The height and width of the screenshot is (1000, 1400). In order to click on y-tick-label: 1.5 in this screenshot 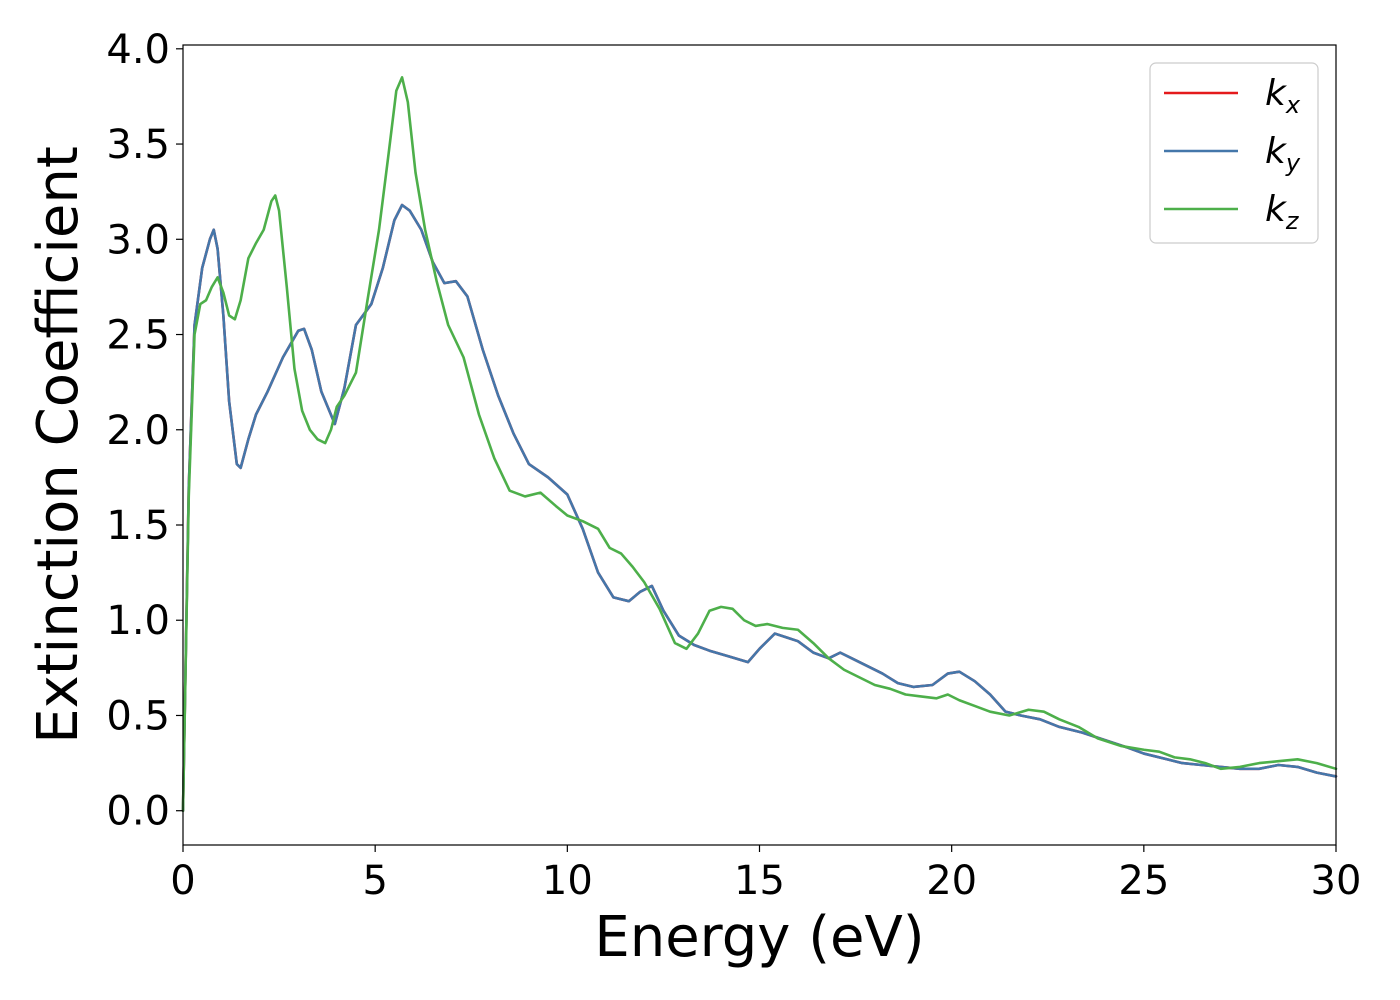, I will do `click(138, 526)`.